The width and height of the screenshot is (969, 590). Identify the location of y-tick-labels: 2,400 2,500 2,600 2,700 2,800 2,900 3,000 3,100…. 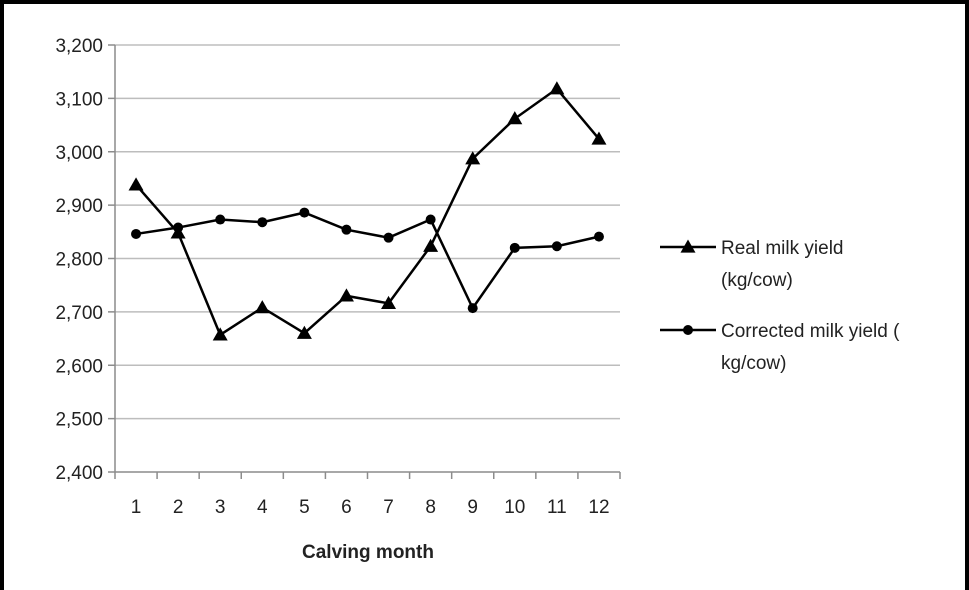
(79, 260).